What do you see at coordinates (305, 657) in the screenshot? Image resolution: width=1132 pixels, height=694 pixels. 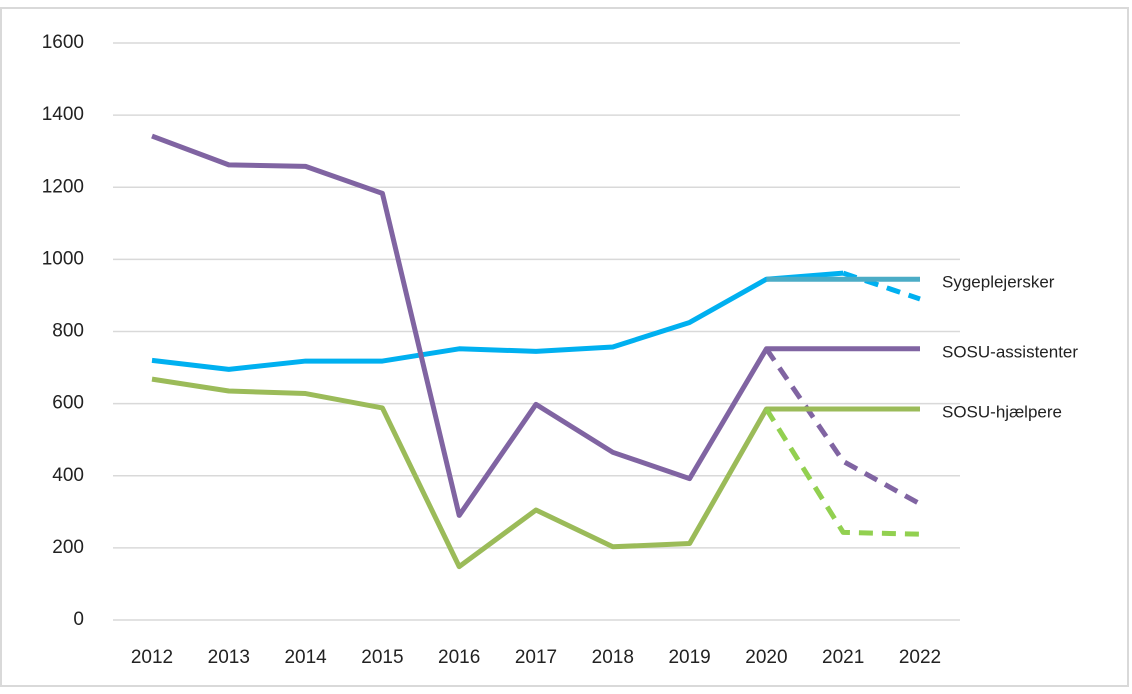 I see `x-tick-label: 2014` at bounding box center [305, 657].